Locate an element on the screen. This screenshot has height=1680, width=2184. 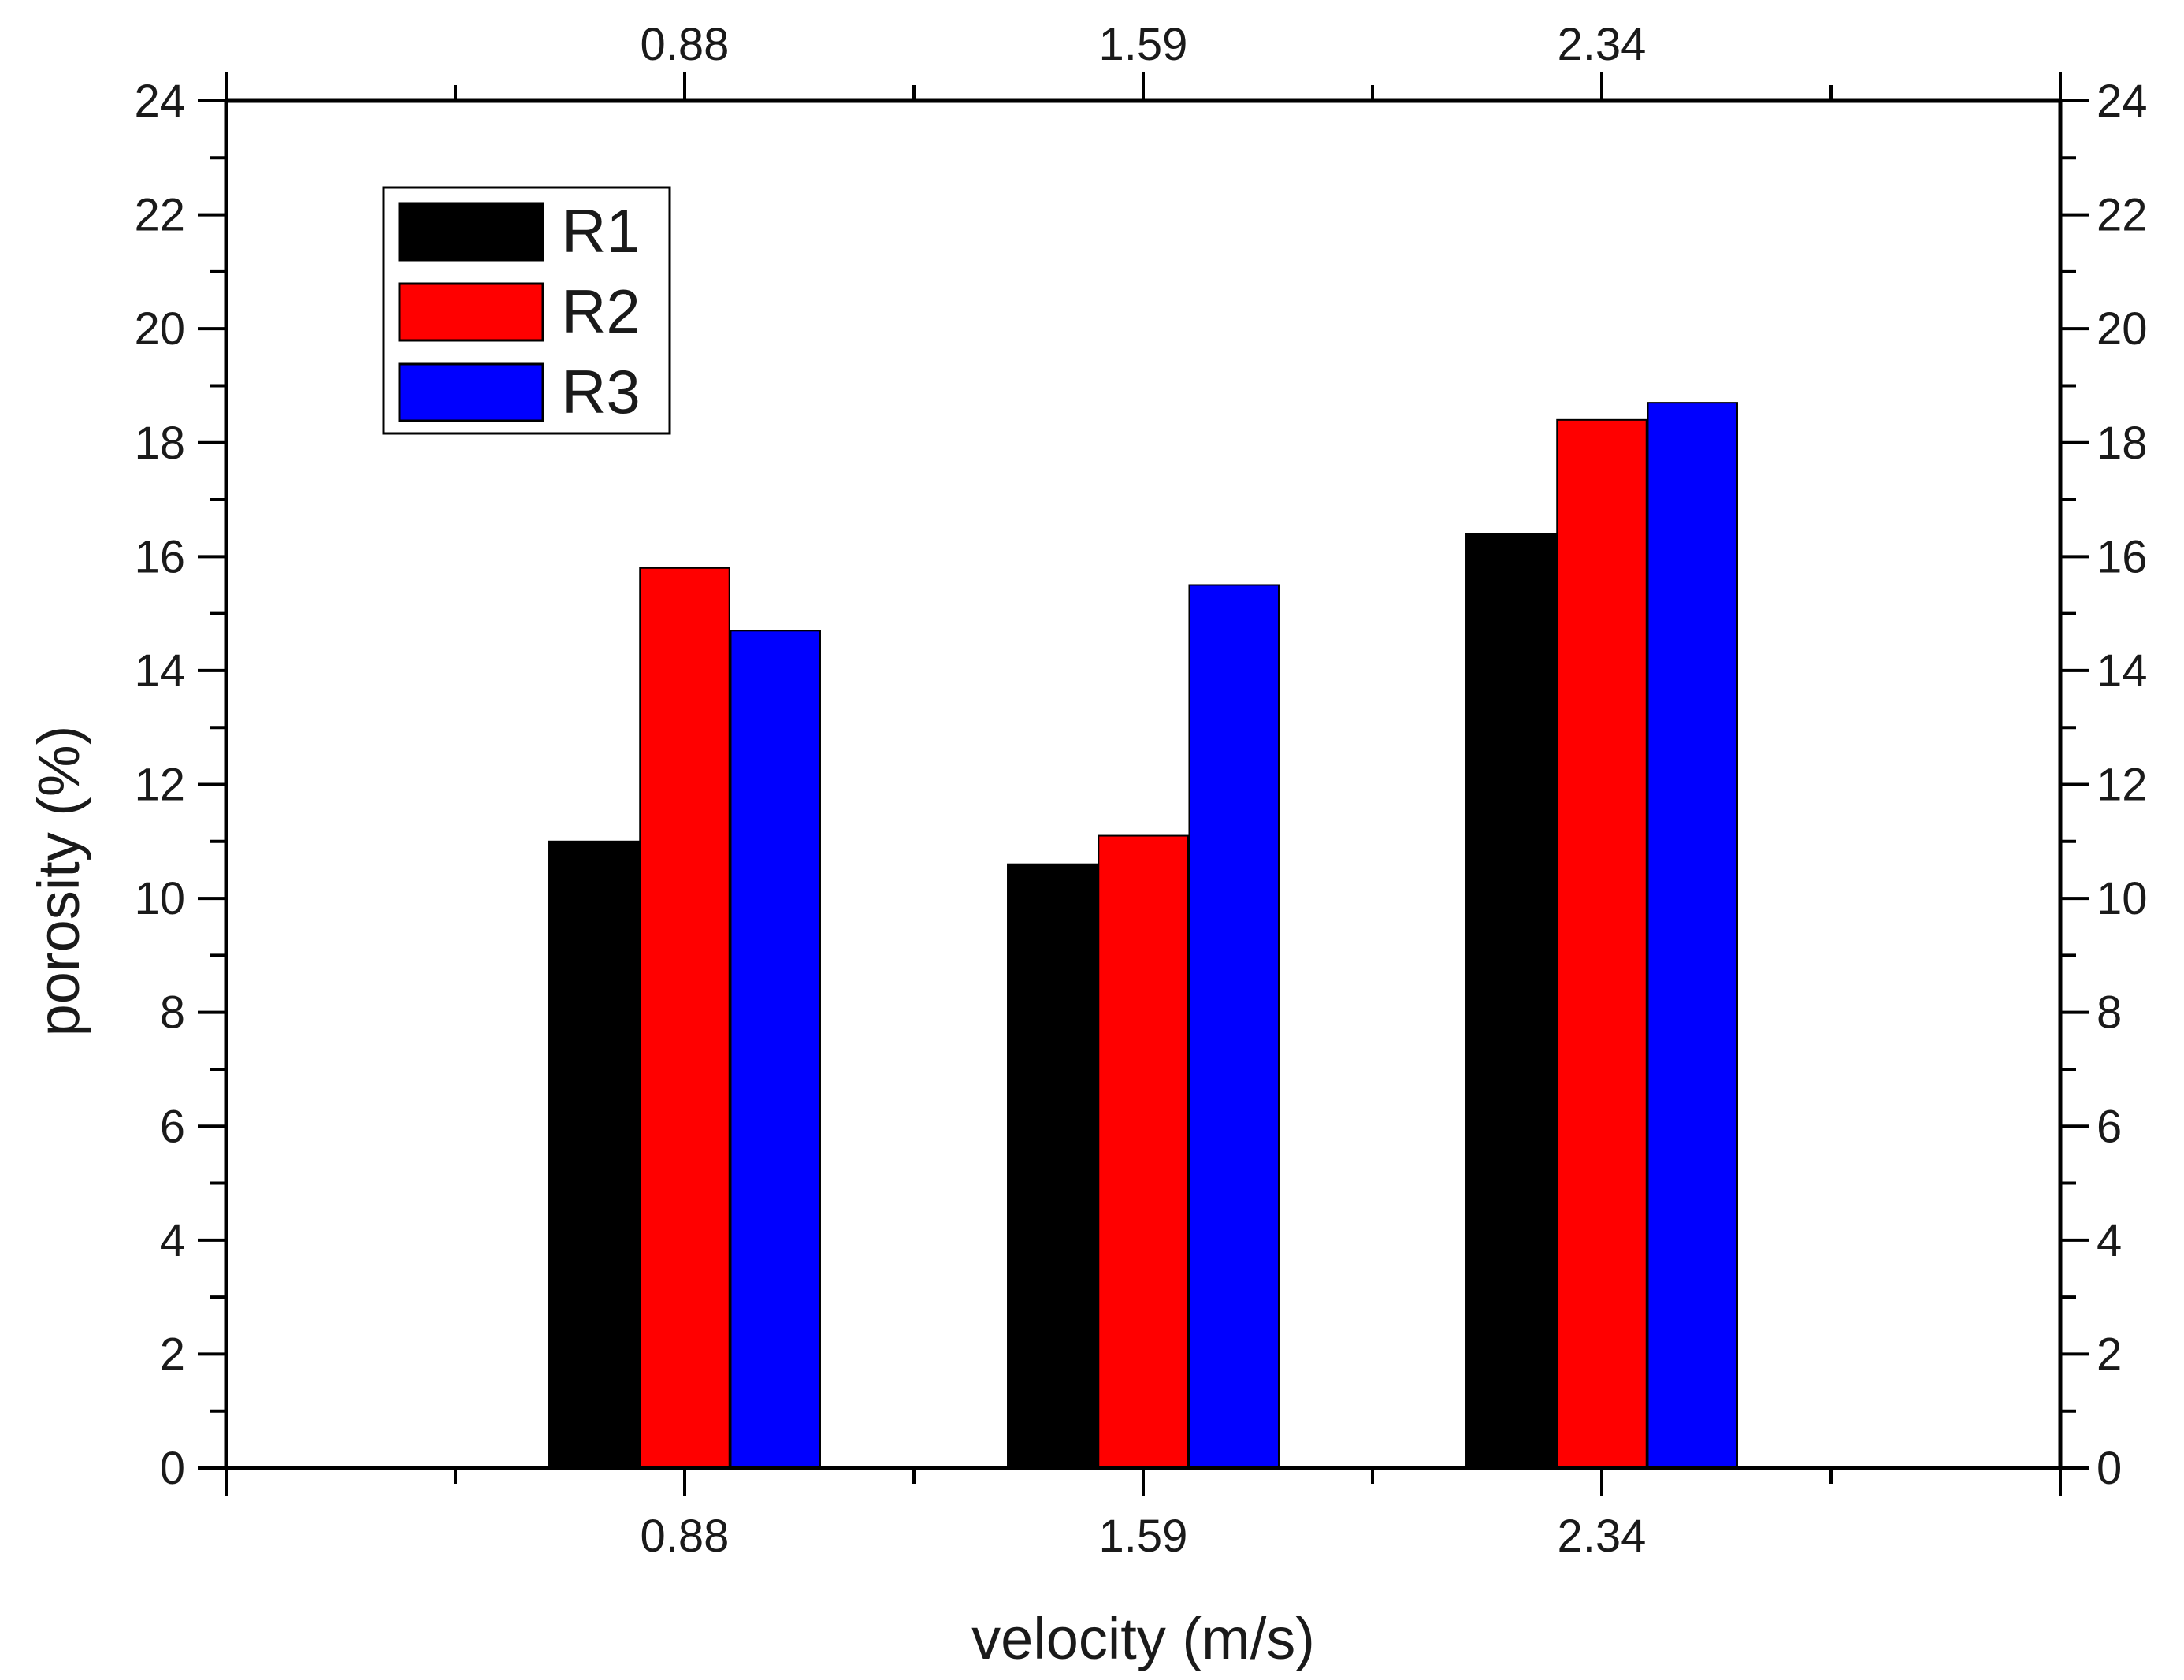
legend-swatch-r2 is located at coordinates (471, 312).